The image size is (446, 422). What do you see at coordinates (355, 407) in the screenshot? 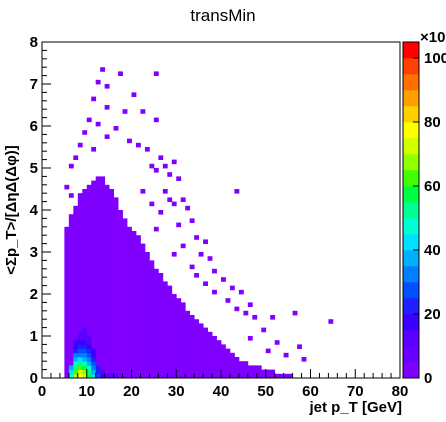
I see `x-axis-label: jet p_T [GeV]` at bounding box center [355, 407].